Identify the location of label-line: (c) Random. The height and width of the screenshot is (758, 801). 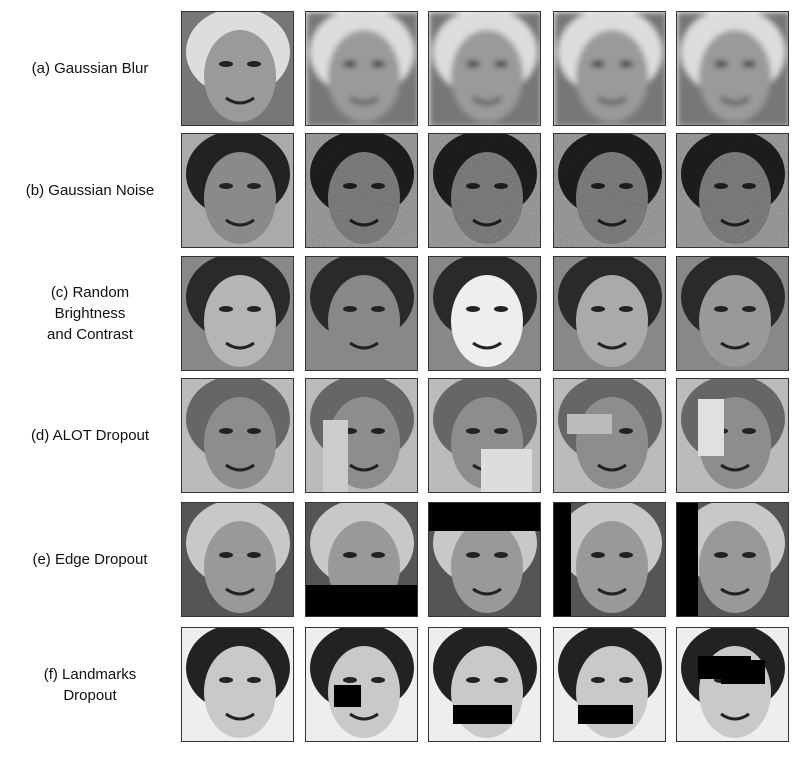
(90, 292).